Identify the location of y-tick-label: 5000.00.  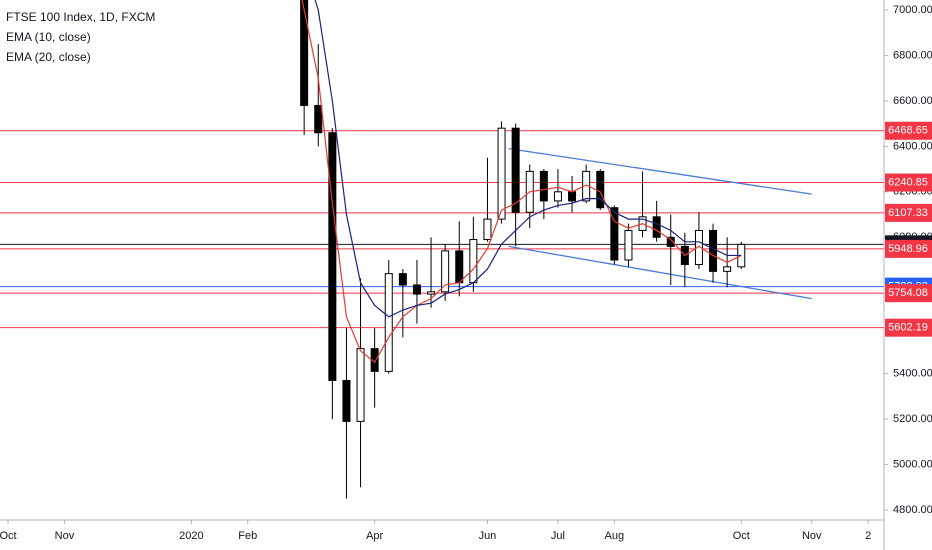
(912, 464).